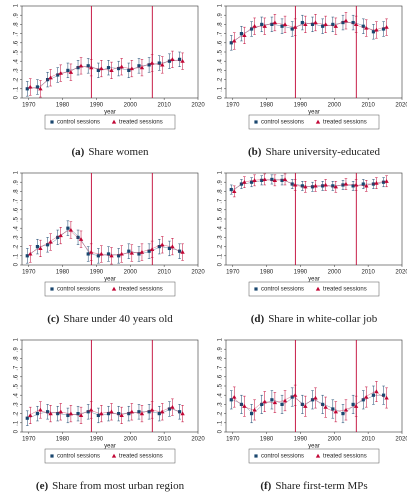  I want to click on caption: (a) Share women, so click(110, 152).